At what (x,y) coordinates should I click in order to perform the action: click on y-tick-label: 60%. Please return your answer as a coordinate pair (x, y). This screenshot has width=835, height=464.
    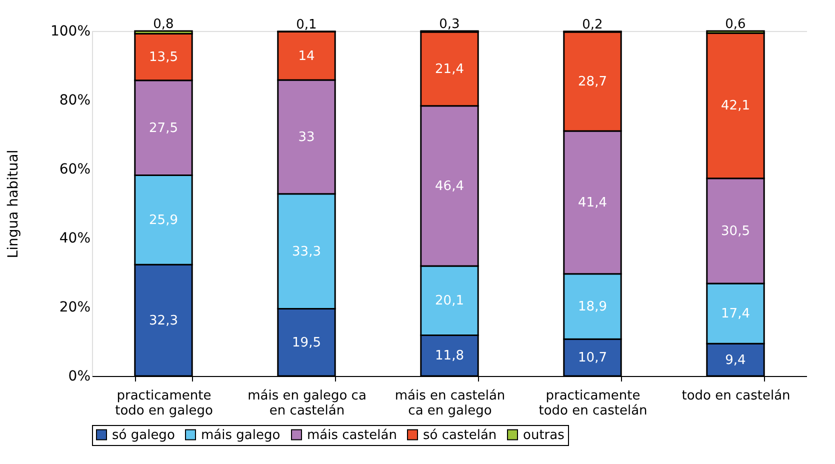
    Looking at the image, I should click on (74, 170).